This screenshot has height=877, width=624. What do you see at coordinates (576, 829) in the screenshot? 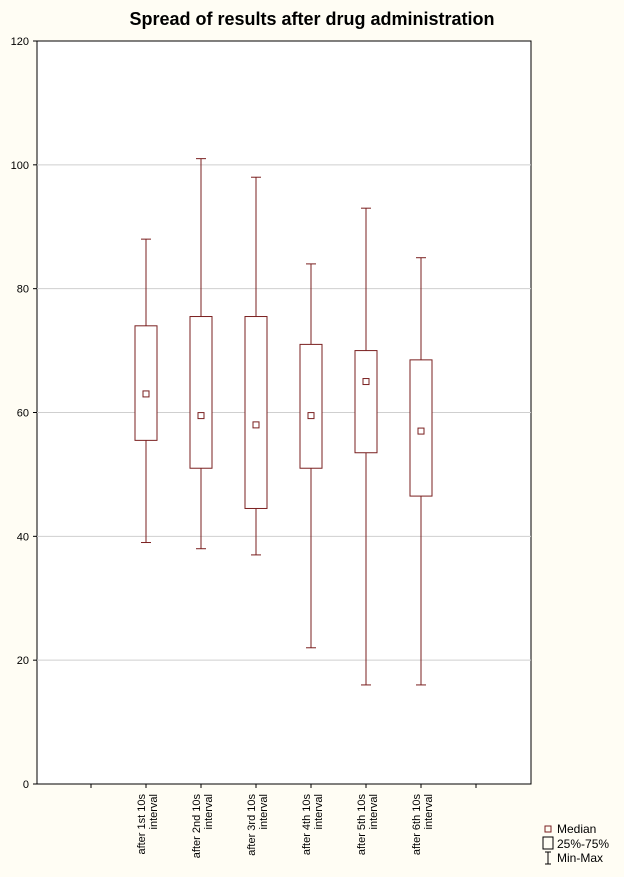
I see `legend-median-label: Median` at bounding box center [576, 829].